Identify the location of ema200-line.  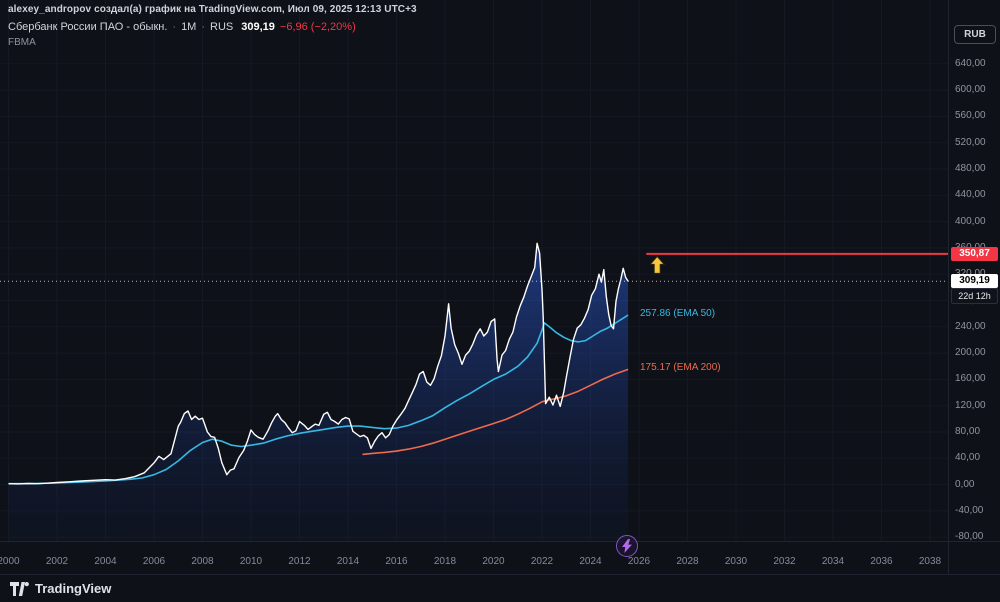
(495, 412).